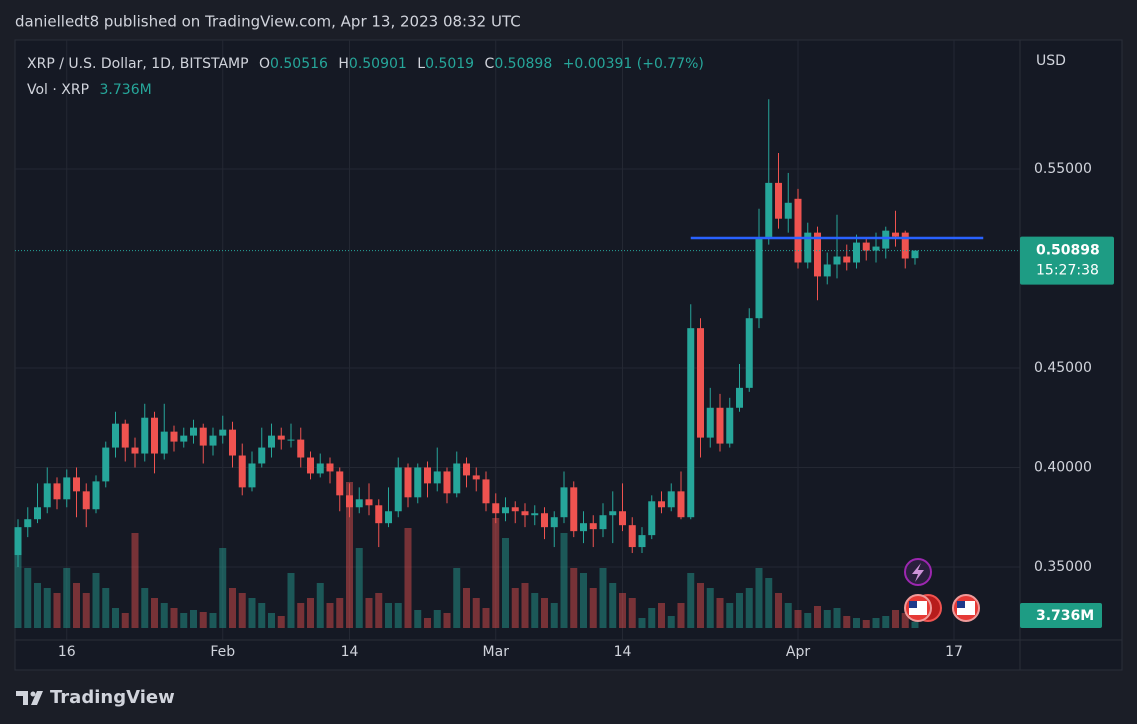  I want to click on price-label-box, so click(1067, 260).